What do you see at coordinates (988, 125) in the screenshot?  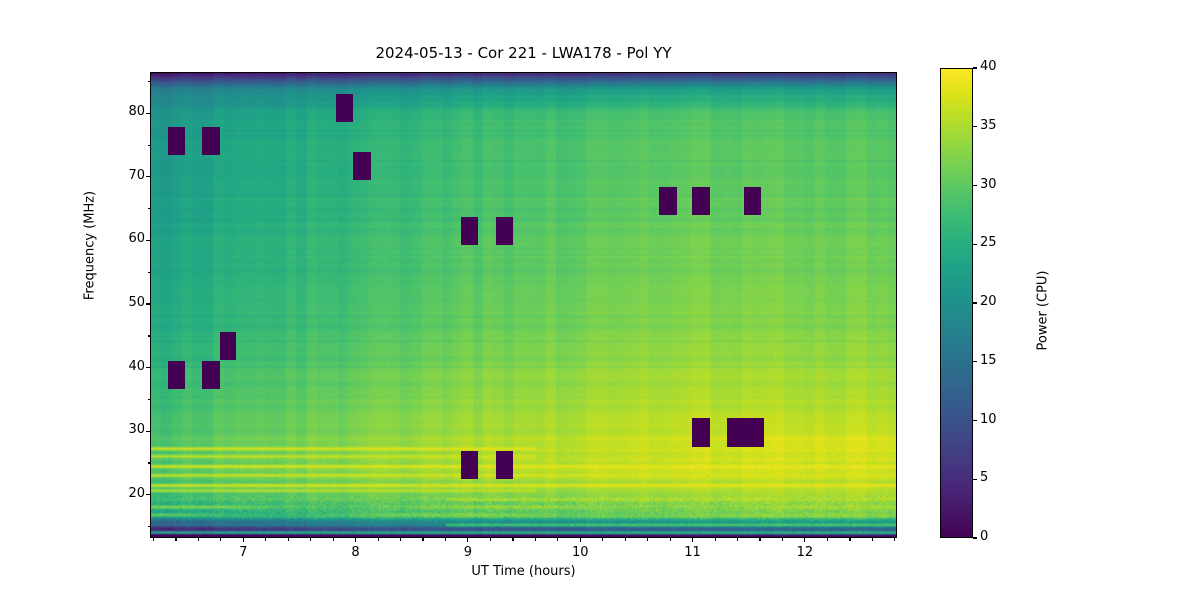 I see `colorbar-tick-label: 35` at bounding box center [988, 125].